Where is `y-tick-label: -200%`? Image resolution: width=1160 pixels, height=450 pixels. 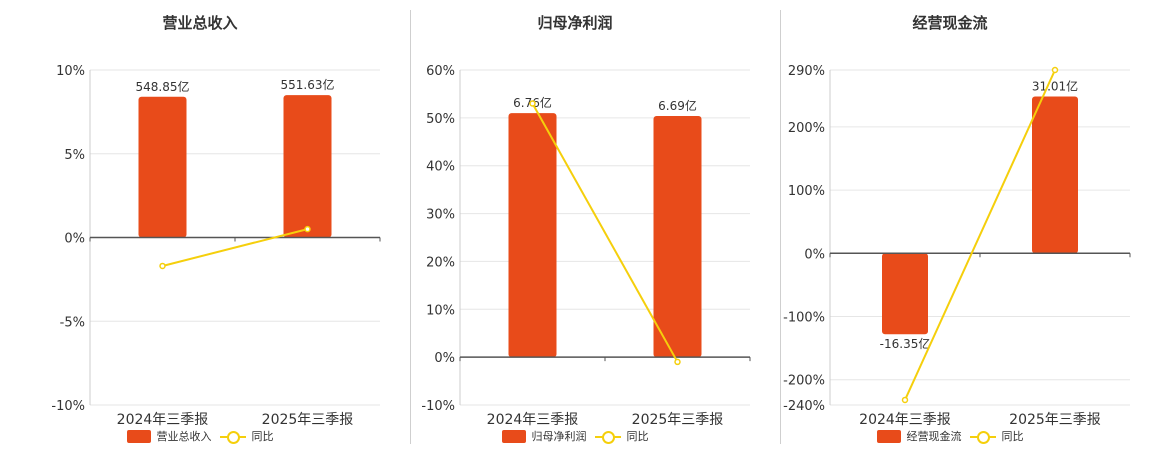 y-tick-label: -200% is located at coordinates (804, 381).